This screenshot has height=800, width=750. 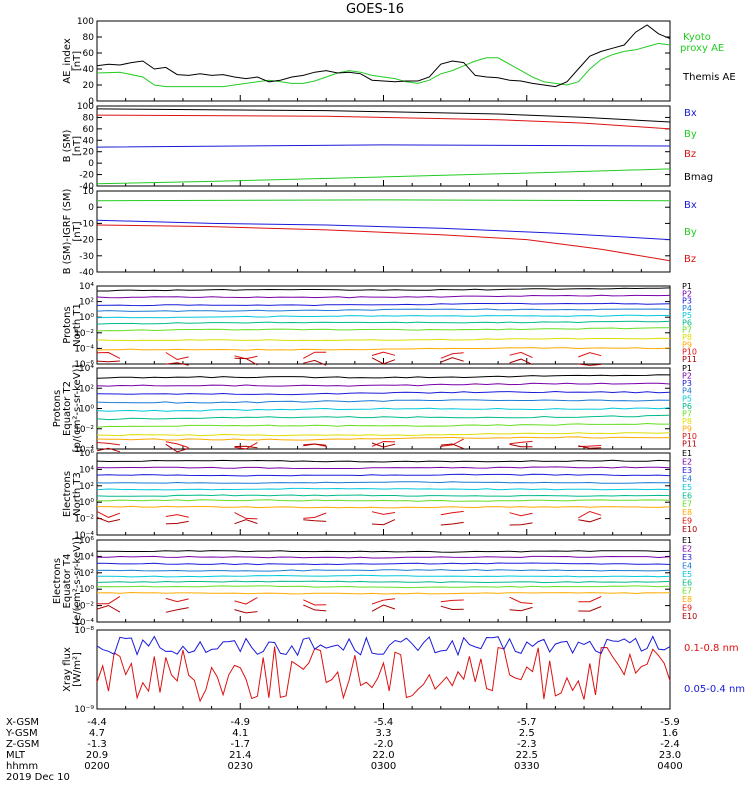 I want to click on chart-title: GOES-16, so click(x=374, y=9).